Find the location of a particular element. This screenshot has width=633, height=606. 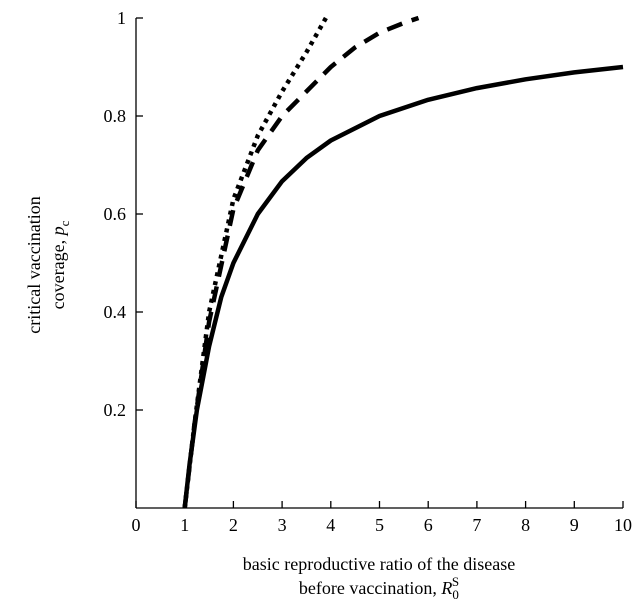

x-axis-symbol-sub: 0 is located at coordinates (455, 594).